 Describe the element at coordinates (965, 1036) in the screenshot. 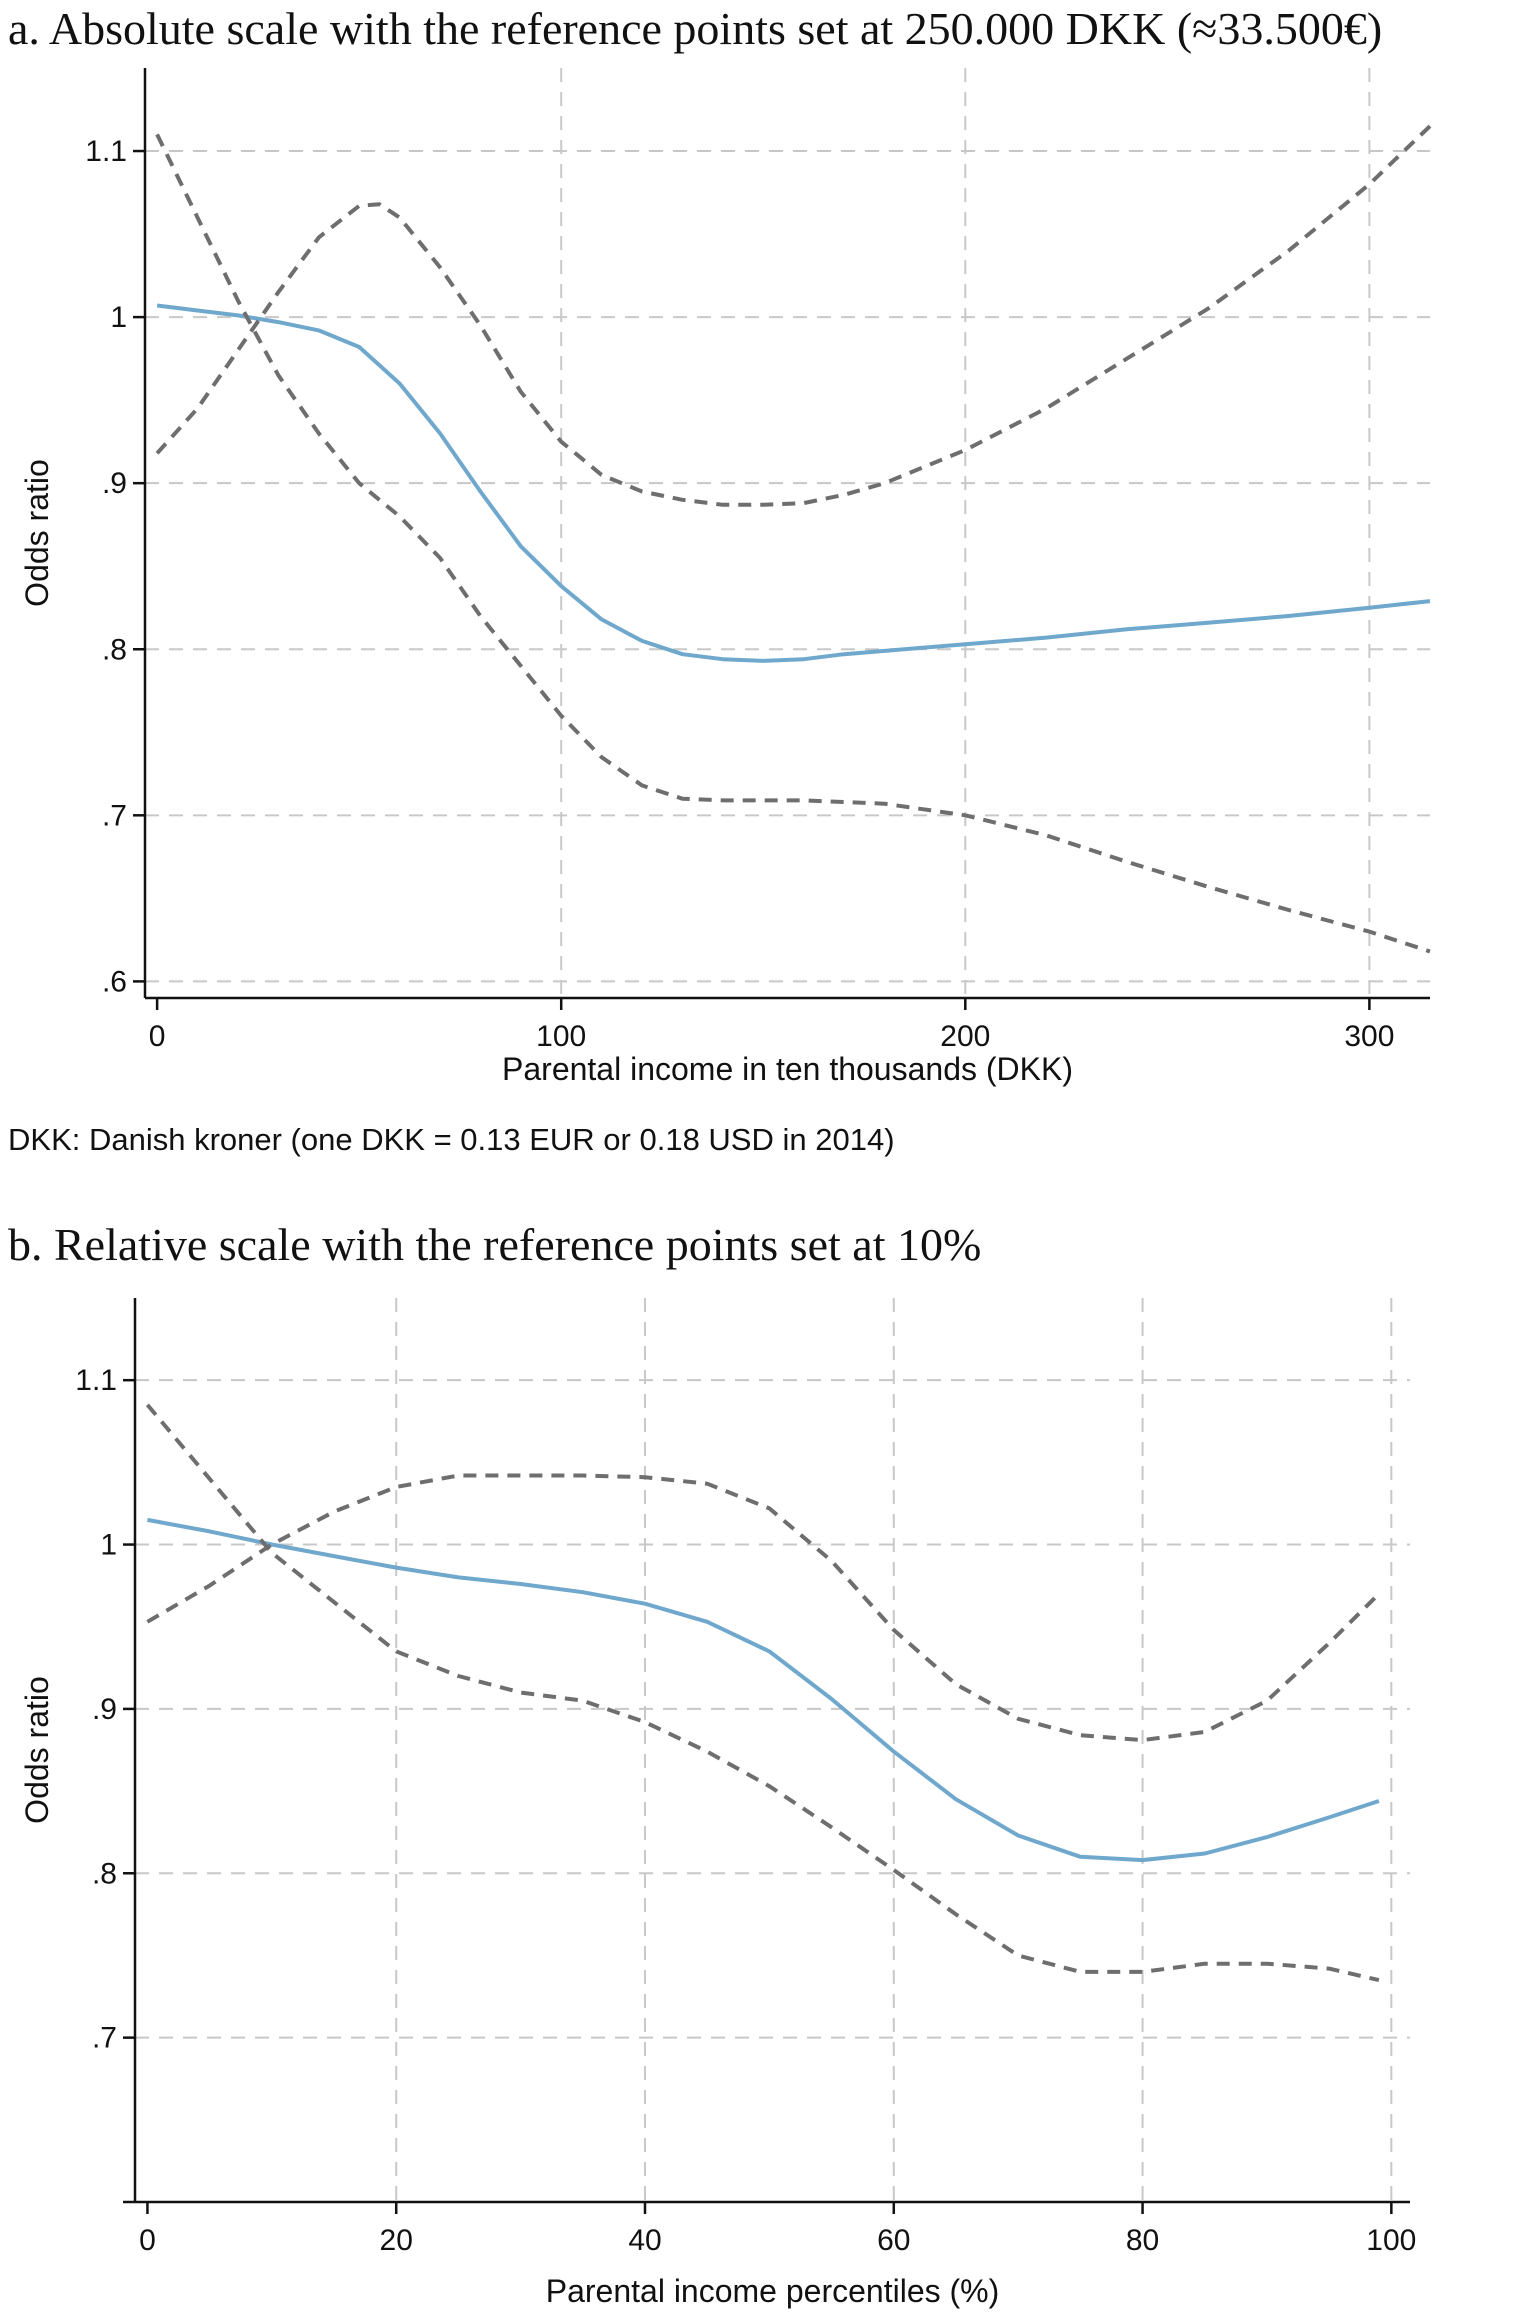

I see `x-tick-label: 200` at that location.